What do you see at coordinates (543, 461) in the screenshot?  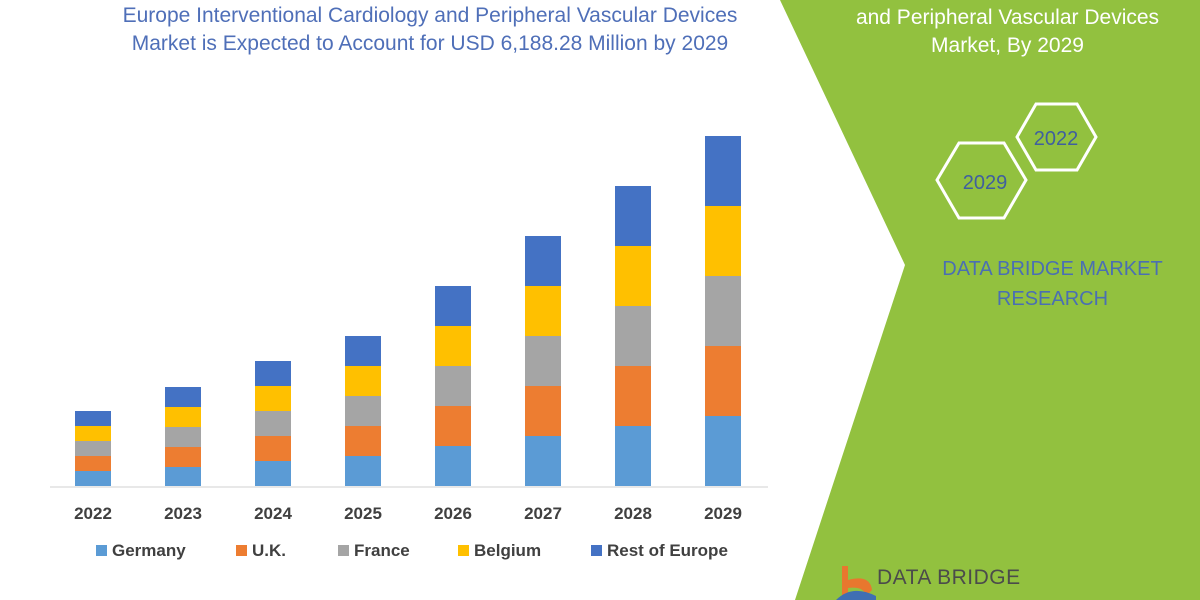 I see `bar-segment-2027-germany` at bounding box center [543, 461].